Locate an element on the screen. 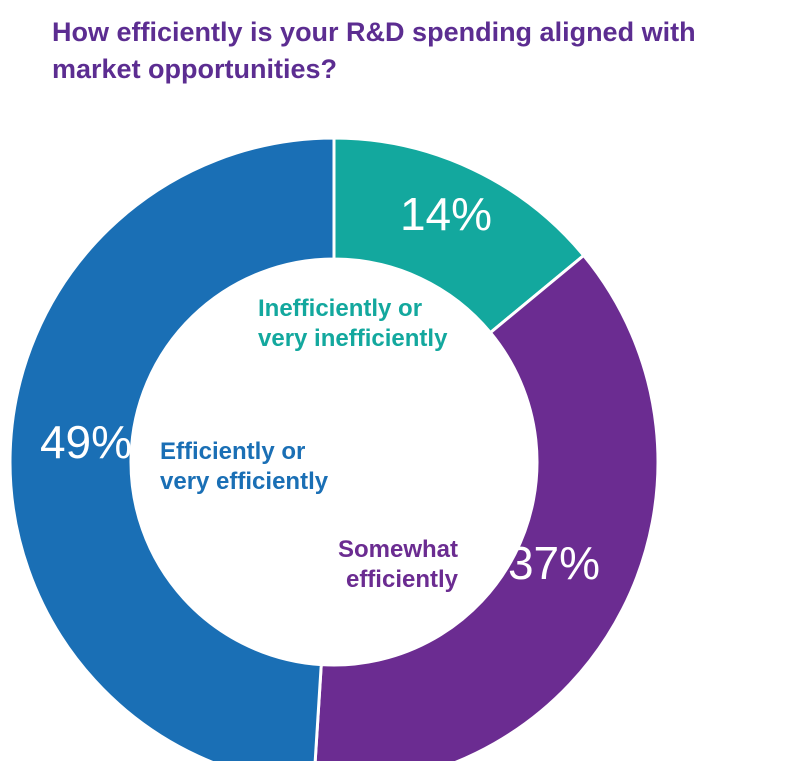  slice-category-label: Somewhat efficiently is located at coordinates (398, 564).